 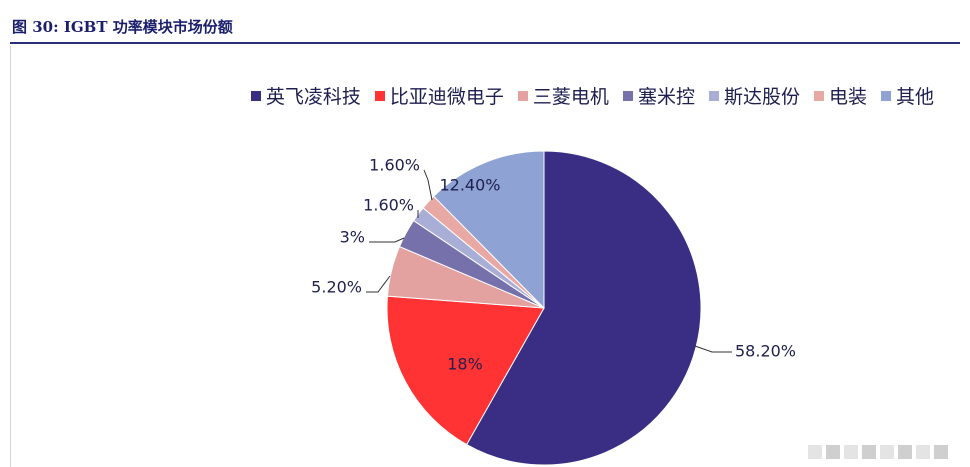 I want to click on data-label: 12.40%, so click(x=469, y=185).